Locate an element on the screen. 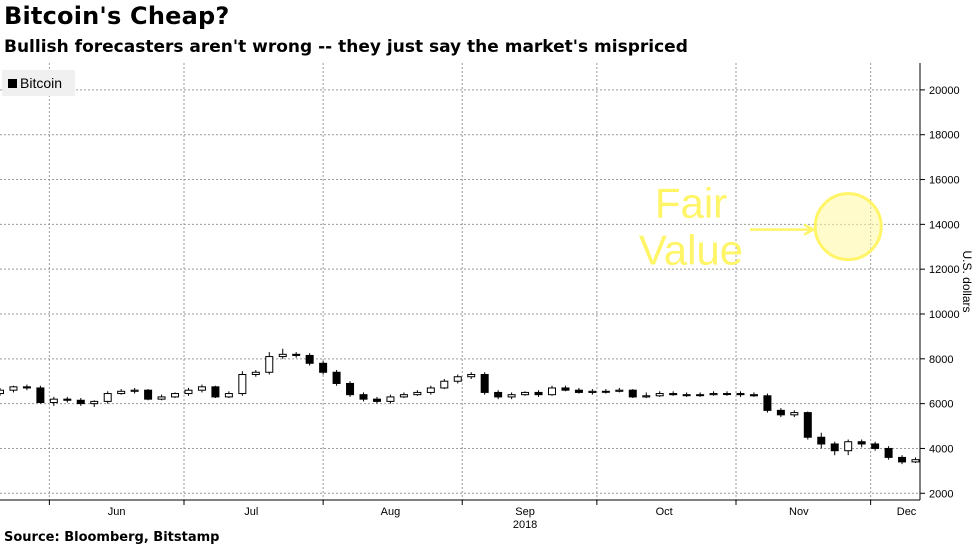 Image resolution: width=977 pixels, height=549 pixels. y-tick-label: 8000 is located at coordinates (941, 360).